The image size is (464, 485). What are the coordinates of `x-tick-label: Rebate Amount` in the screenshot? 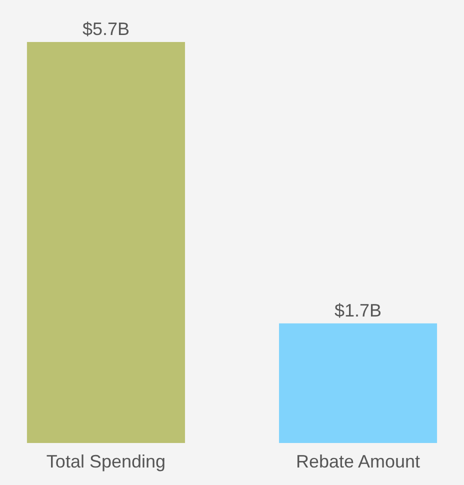 It's located at (358, 462).